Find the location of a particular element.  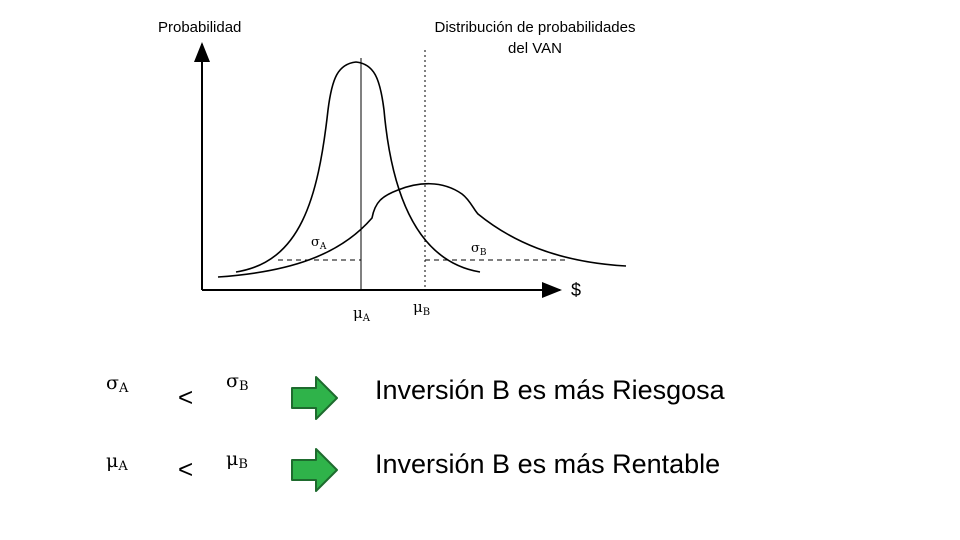

distribution-curve-a is located at coordinates (358, 167).